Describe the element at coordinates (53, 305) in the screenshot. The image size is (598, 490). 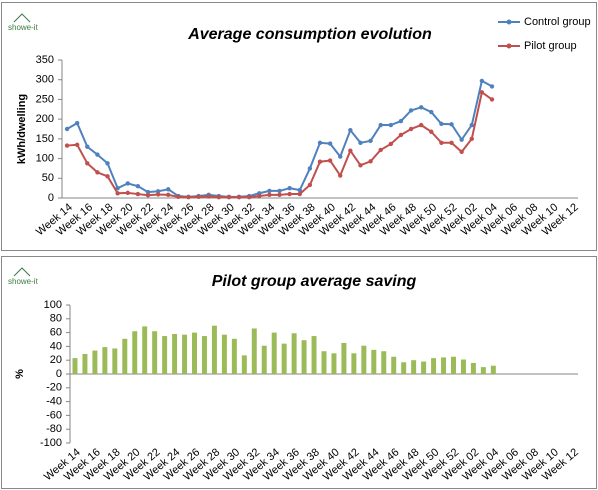
I see `y-tick-label: 100` at that location.